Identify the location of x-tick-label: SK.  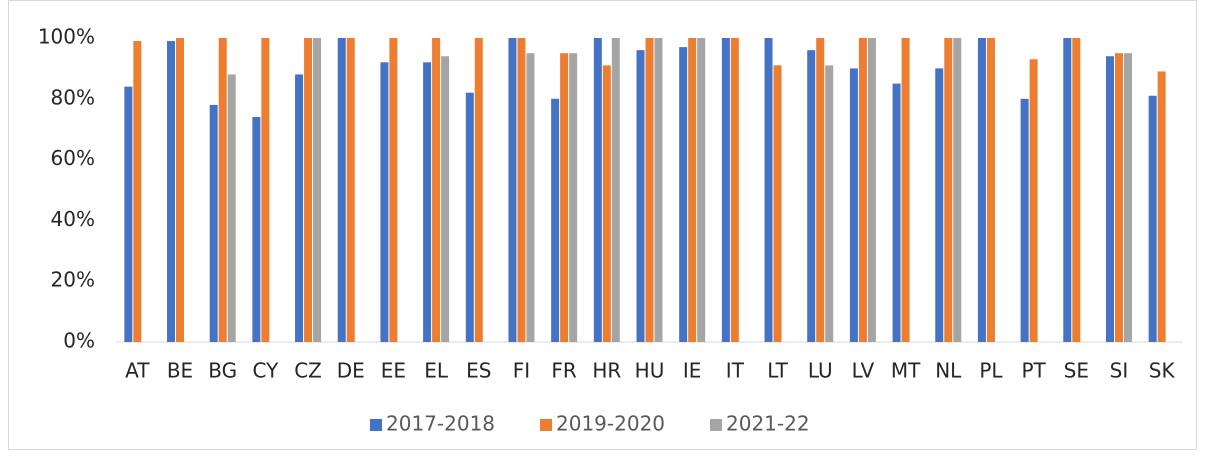
(1162, 371).